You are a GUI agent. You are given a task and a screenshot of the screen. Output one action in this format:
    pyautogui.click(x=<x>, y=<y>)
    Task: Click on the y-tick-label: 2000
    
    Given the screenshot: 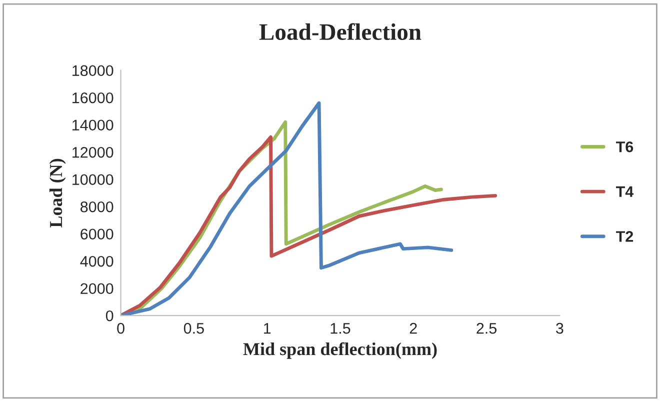 What is the action you would take?
    pyautogui.click(x=97, y=288)
    